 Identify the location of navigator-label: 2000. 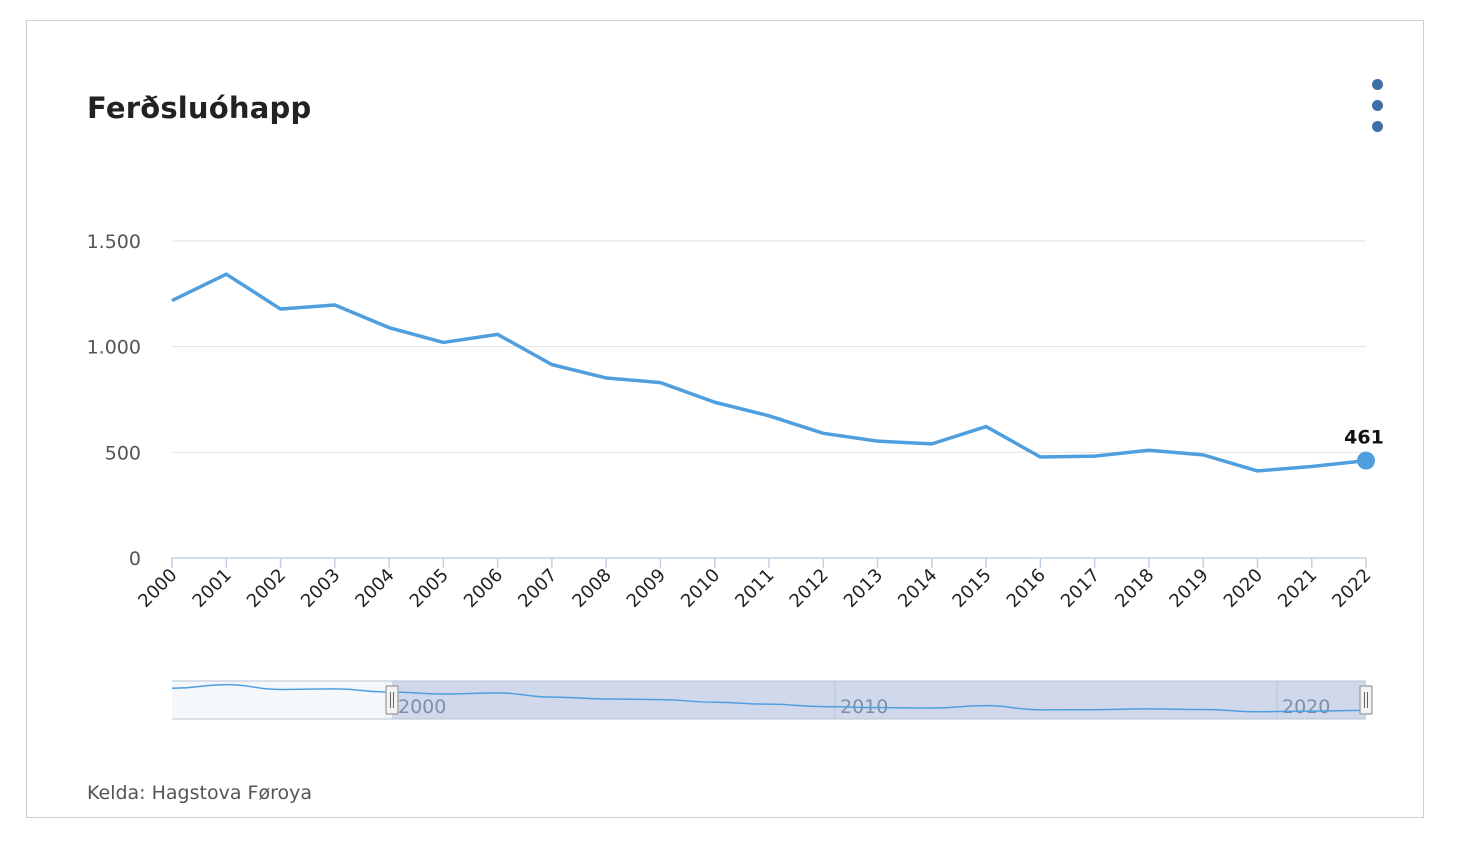
(422, 707).